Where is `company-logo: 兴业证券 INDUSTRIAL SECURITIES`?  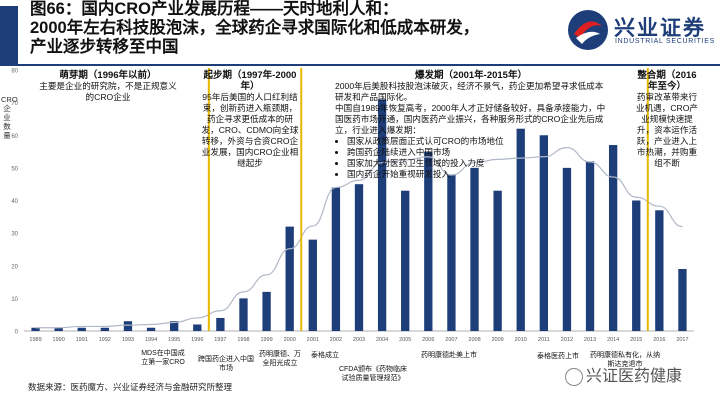 company-logo: 兴业证券 INDUSTRIAL SECURITIES is located at coordinates (641, 30).